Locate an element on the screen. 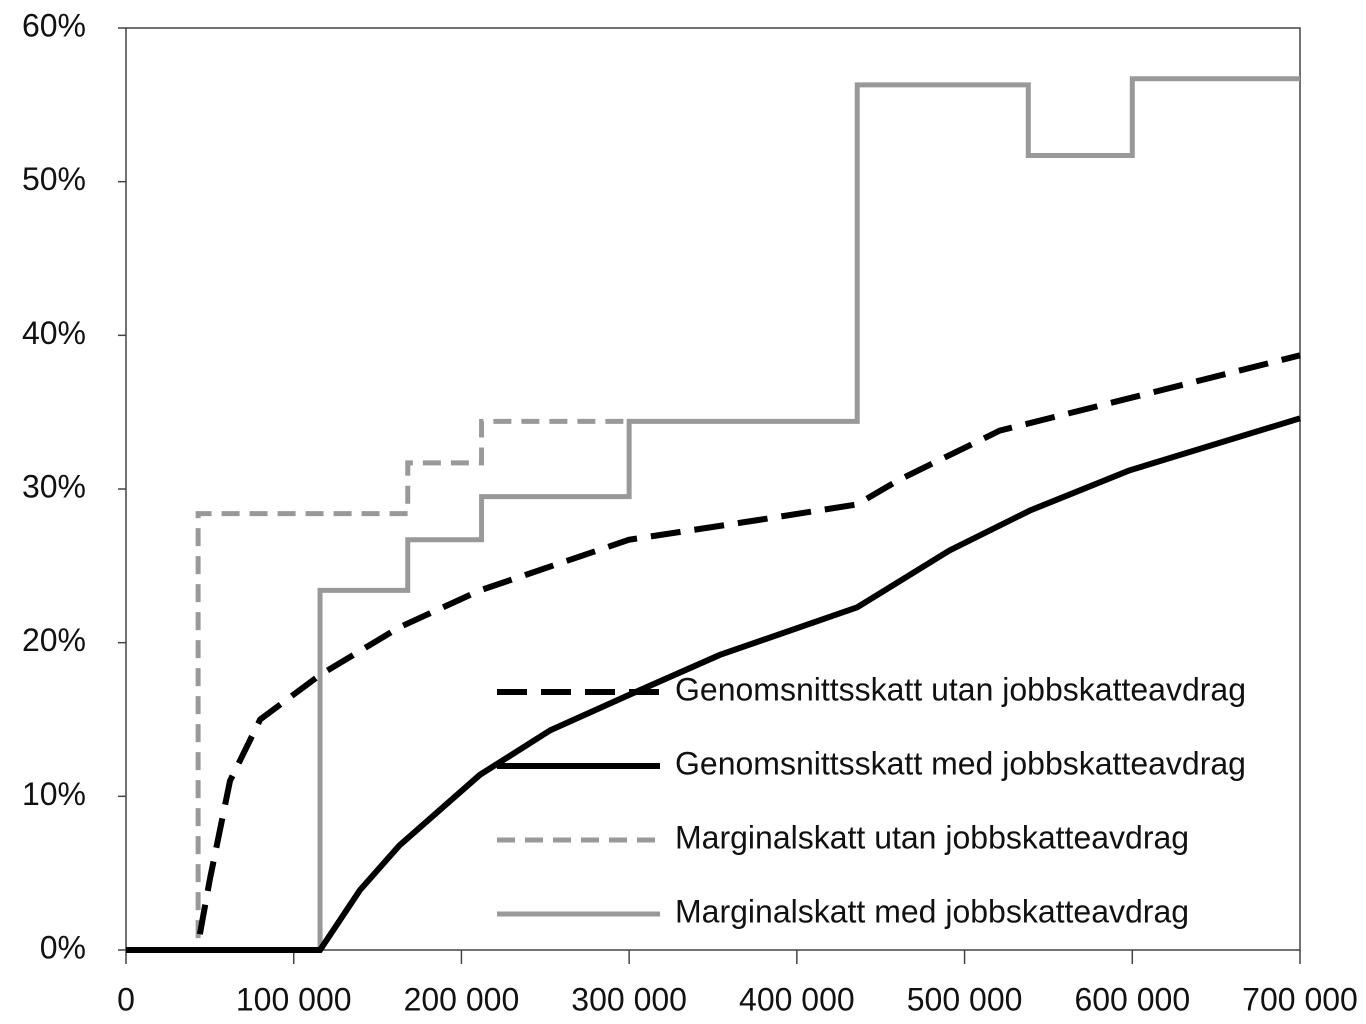 Image resolution: width=1366 pixels, height=1024 pixels. legend-label: Genomsnittsskatt utan jobbskatteavdrag is located at coordinates (960, 689).